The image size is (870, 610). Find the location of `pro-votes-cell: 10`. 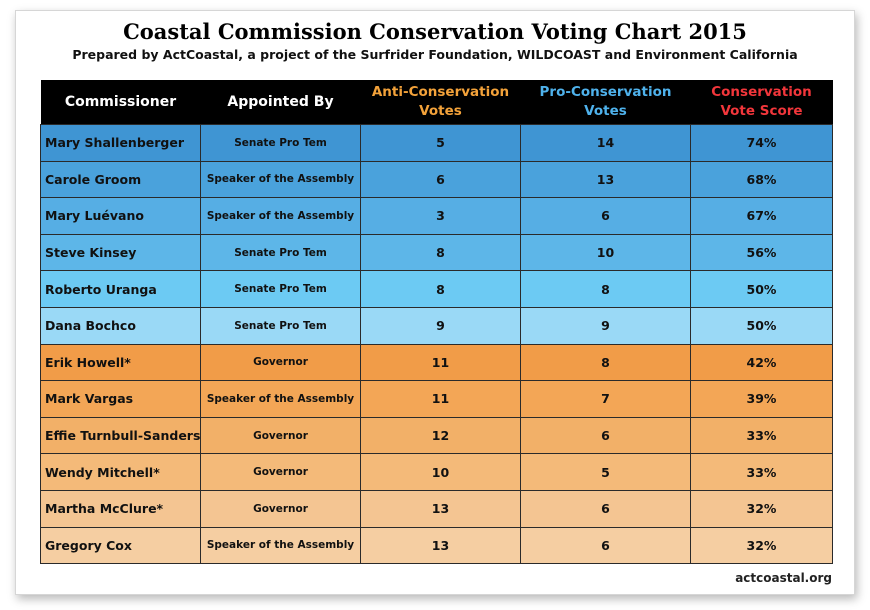

pro-votes-cell: 10 is located at coordinates (605, 252).